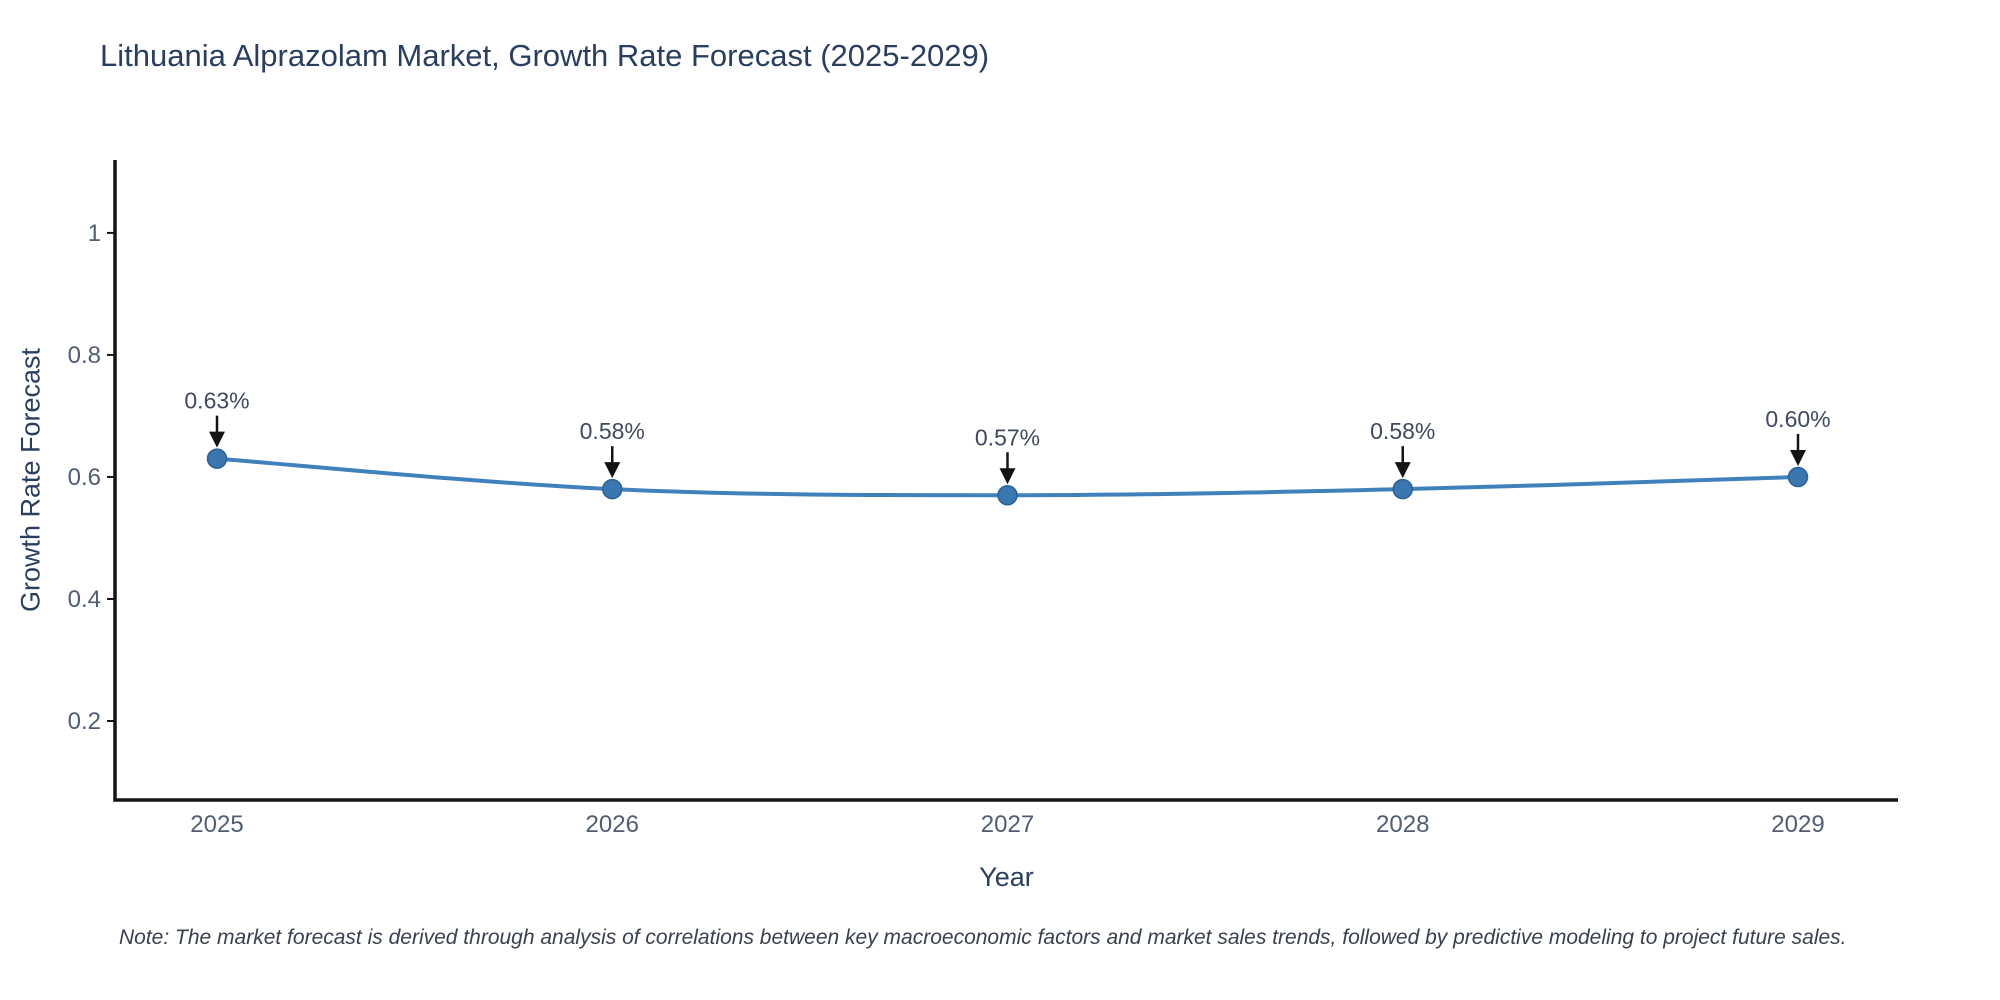 This screenshot has width=2000, height=1000. What do you see at coordinates (84, 721) in the screenshot?
I see `y-tick-label: 0.2` at bounding box center [84, 721].